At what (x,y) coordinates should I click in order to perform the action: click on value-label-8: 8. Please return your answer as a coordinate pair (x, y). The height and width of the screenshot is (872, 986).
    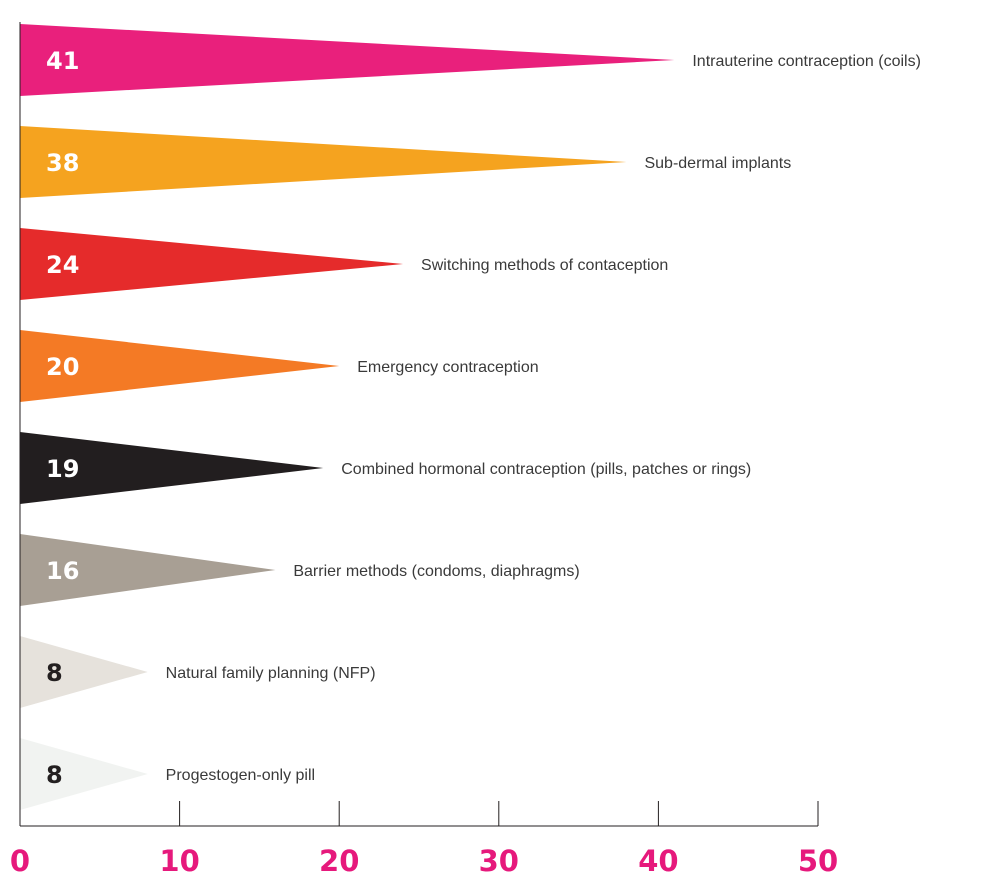
    Looking at the image, I should click on (54, 775).